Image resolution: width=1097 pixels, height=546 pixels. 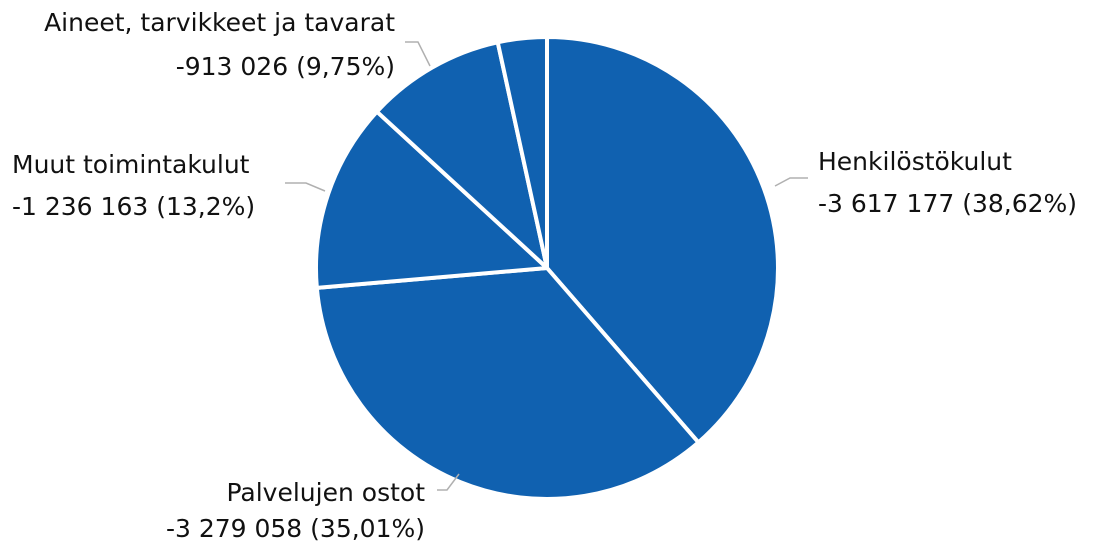 I want to click on value-label: -3 279 058 (35,01%), so click(x=295, y=528).